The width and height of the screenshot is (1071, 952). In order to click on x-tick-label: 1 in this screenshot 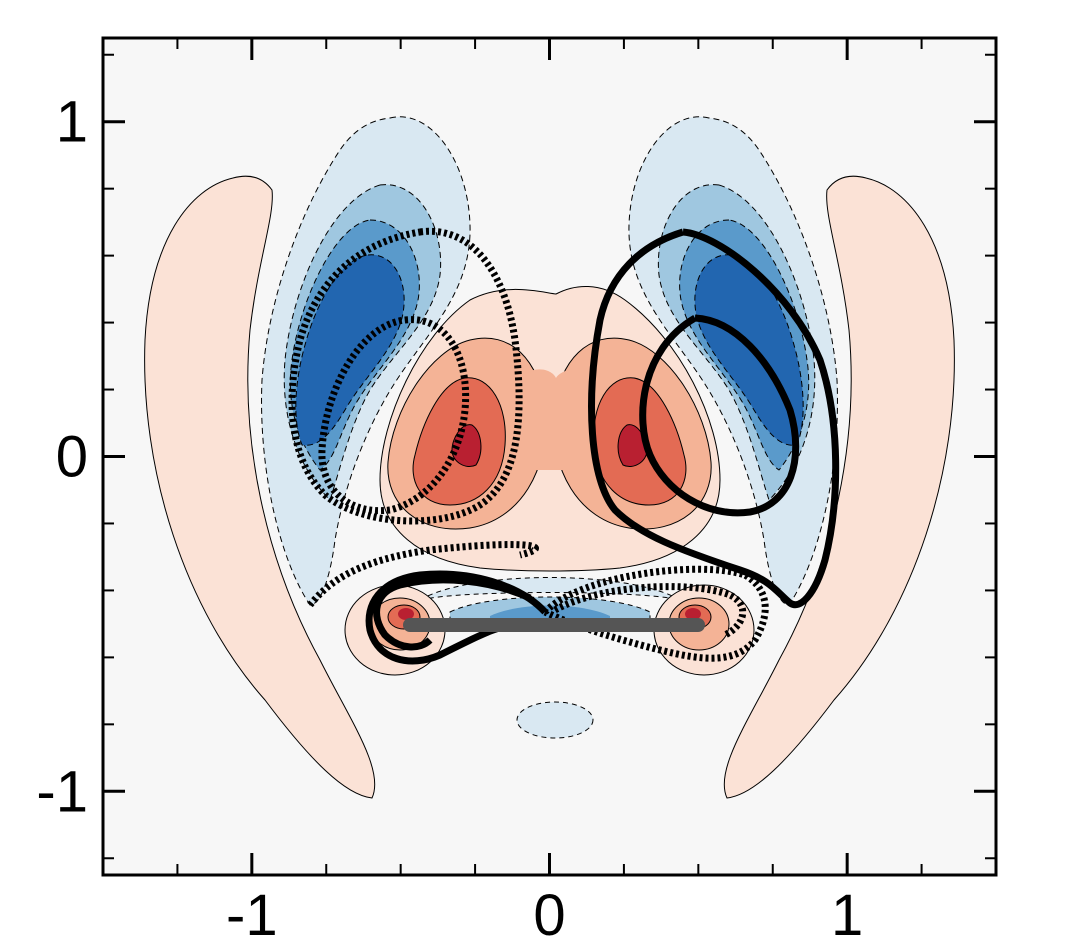, I will do `click(847, 915)`.